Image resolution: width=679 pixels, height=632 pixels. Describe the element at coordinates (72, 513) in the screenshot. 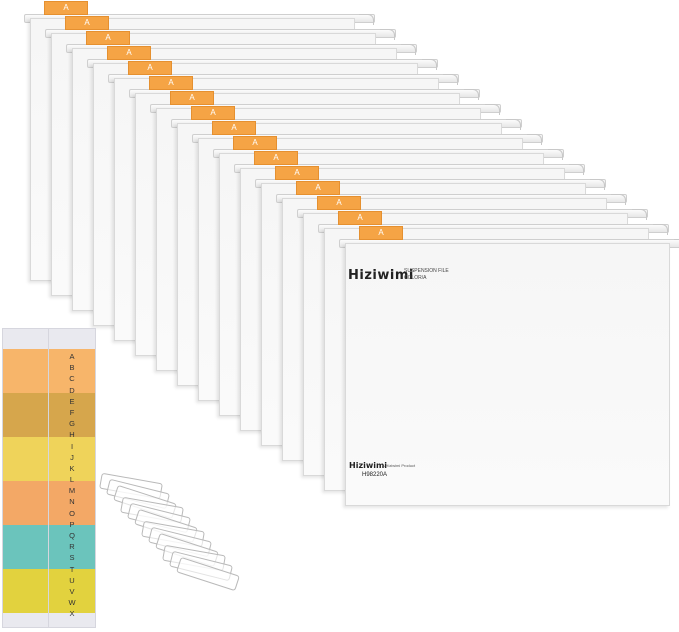

I see `alphabet-letter: O` at that location.